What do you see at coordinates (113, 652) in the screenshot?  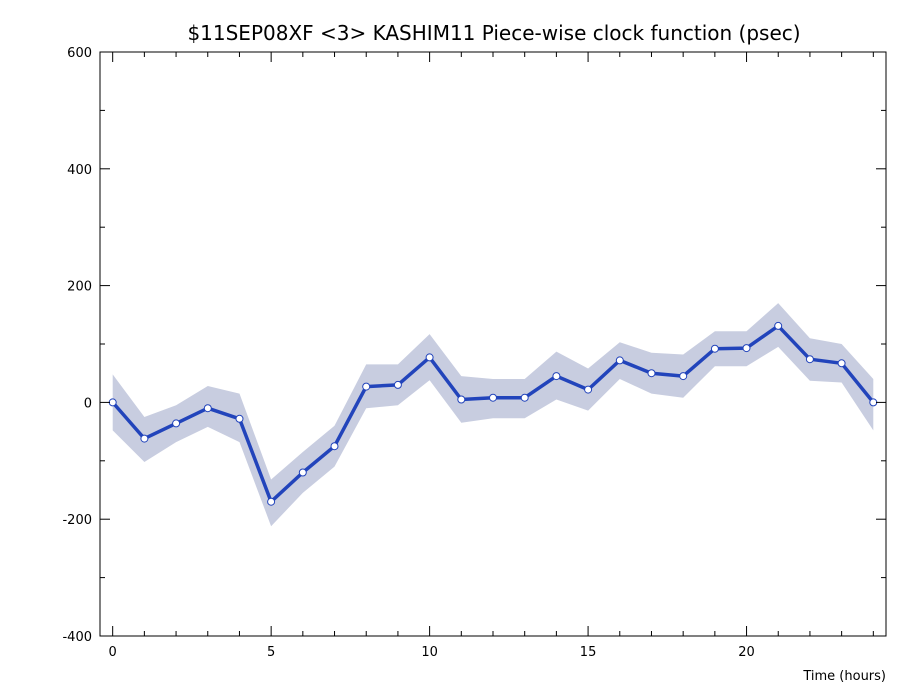 I see `x-tick-label: 0` at bounding box center [113, 652].